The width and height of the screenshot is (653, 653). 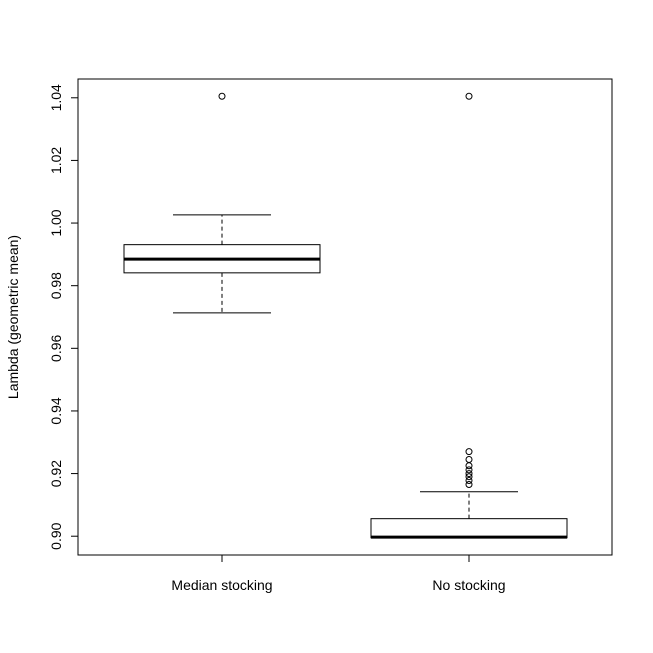 What do you see at coordinates (468, 585) in the screenshot?
I see `x-tick-label: No stocking` at bounding box center [468, 585].